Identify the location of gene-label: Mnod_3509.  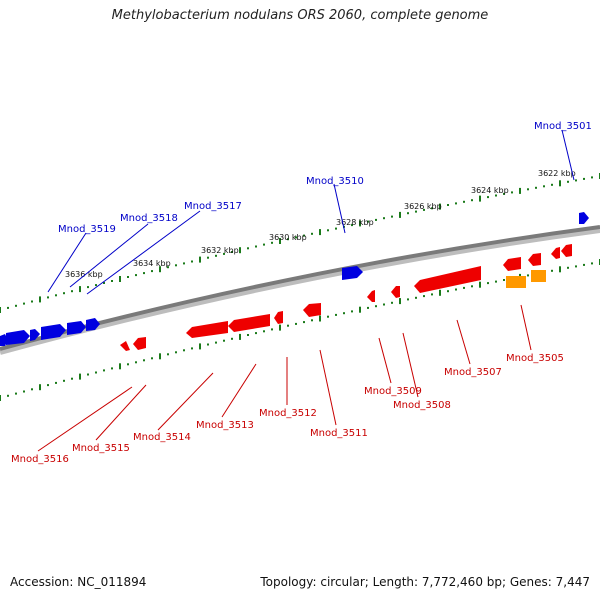
(393, 391).